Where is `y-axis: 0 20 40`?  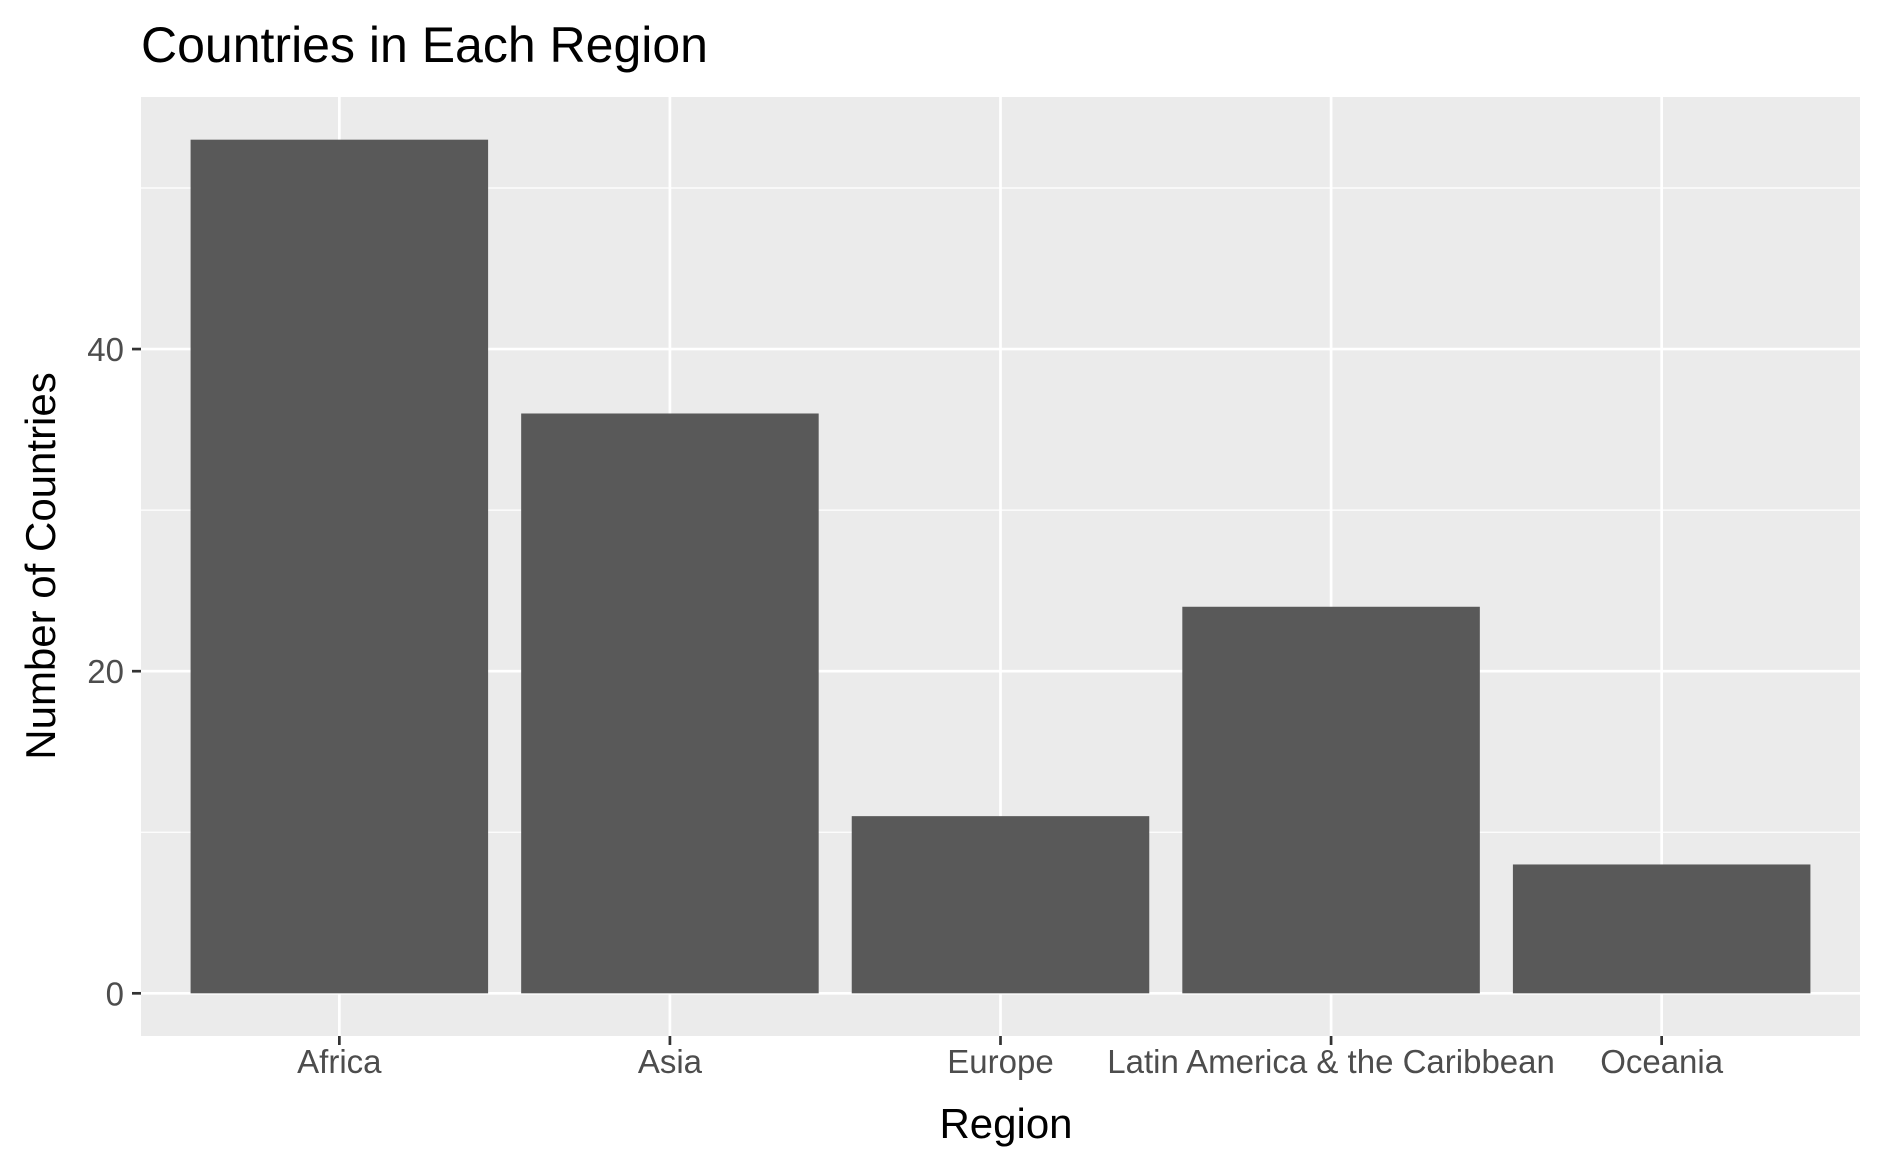
y-axis: 0 20 40 is located at coordinates (114, 671).